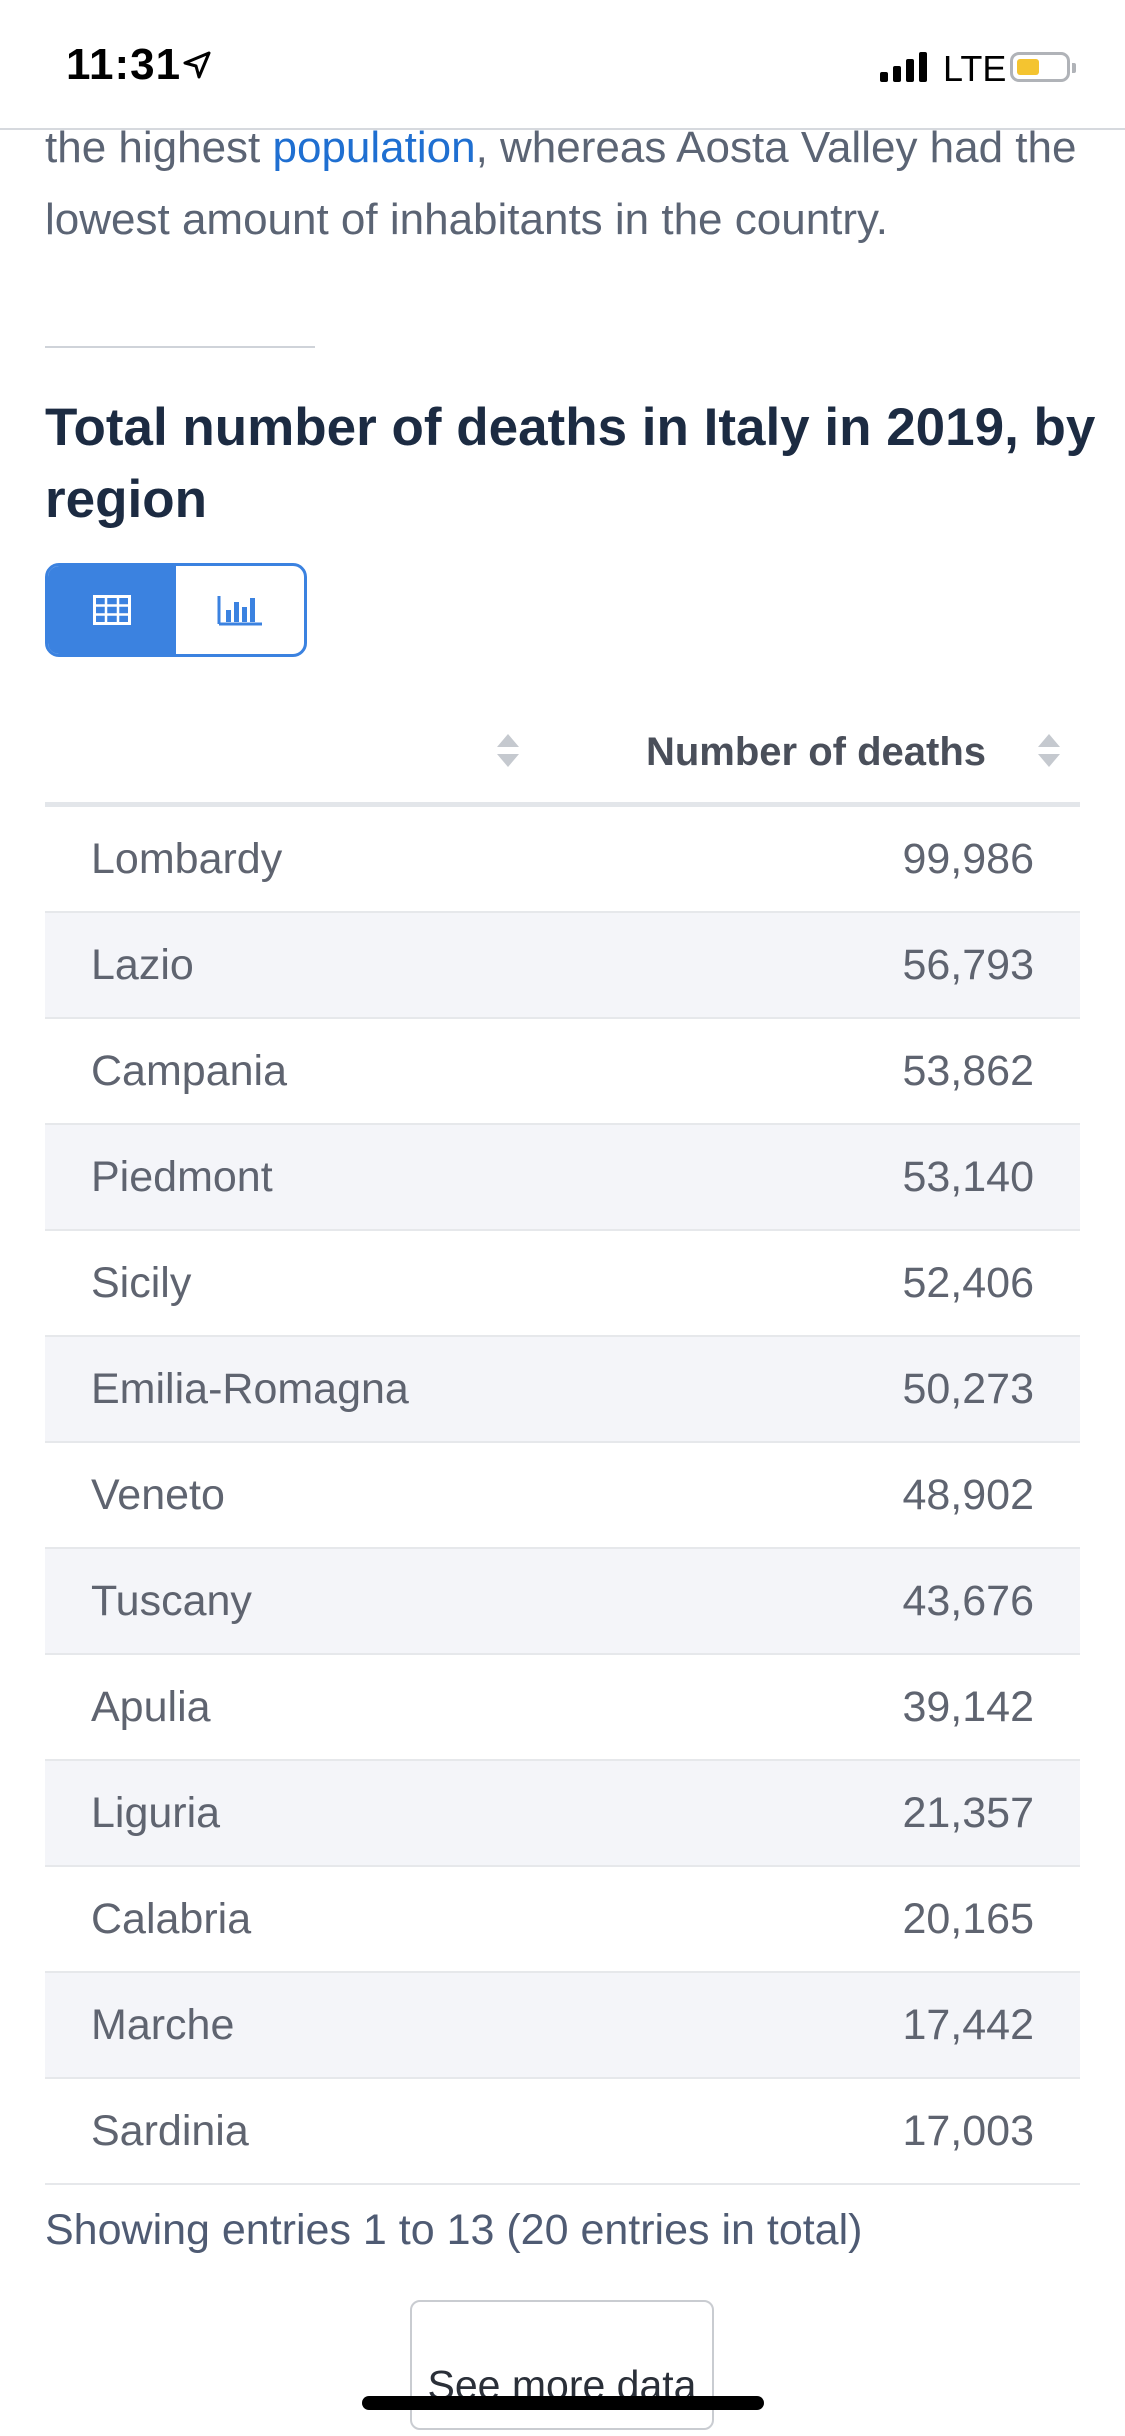 Image resolution: width=1125 pixels, height=2436 pixels. I want to click on region-name: Lombardy, so click(187, 859).